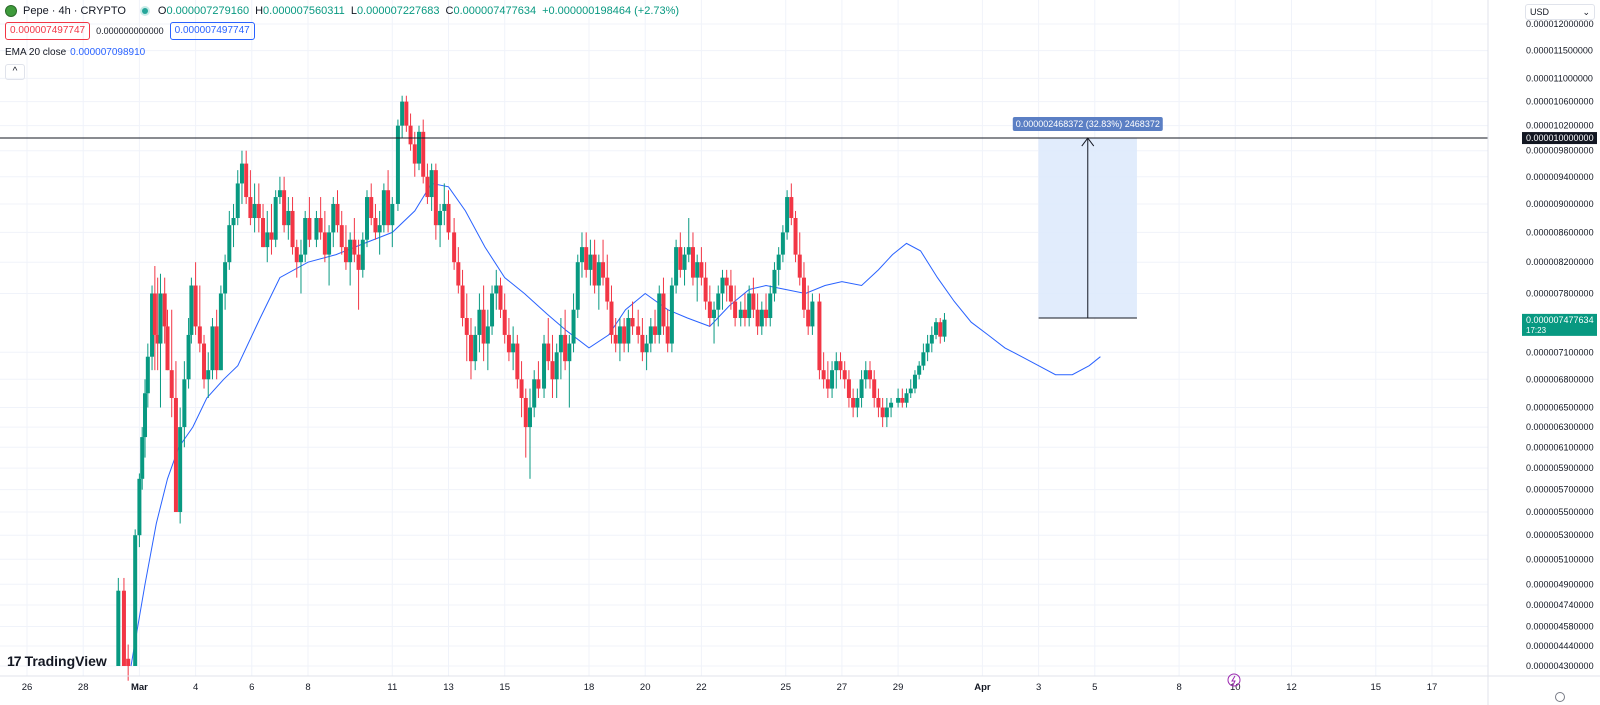 This screenshot has height=705, width=1600. Describe the element at coordinates (15, 72) in the screenshot. I see `collapse-legend-button: ^` at that location.